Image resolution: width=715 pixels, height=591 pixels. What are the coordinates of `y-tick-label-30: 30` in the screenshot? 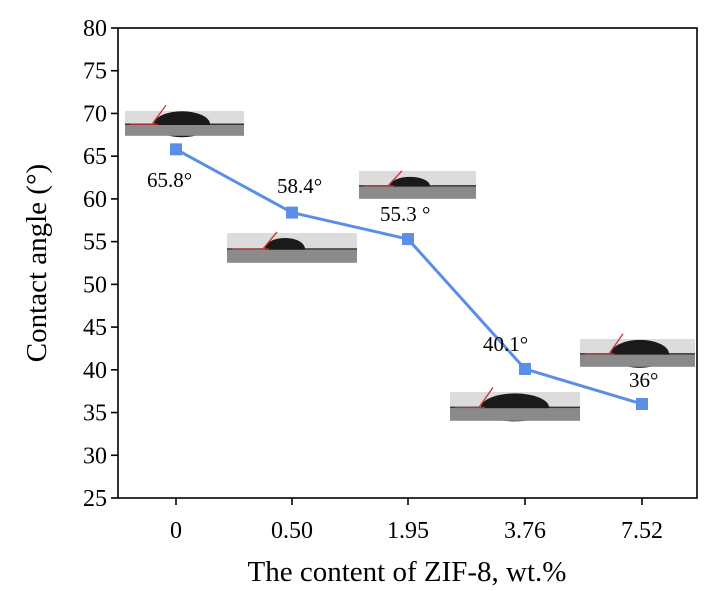 It's located at (95, 456).